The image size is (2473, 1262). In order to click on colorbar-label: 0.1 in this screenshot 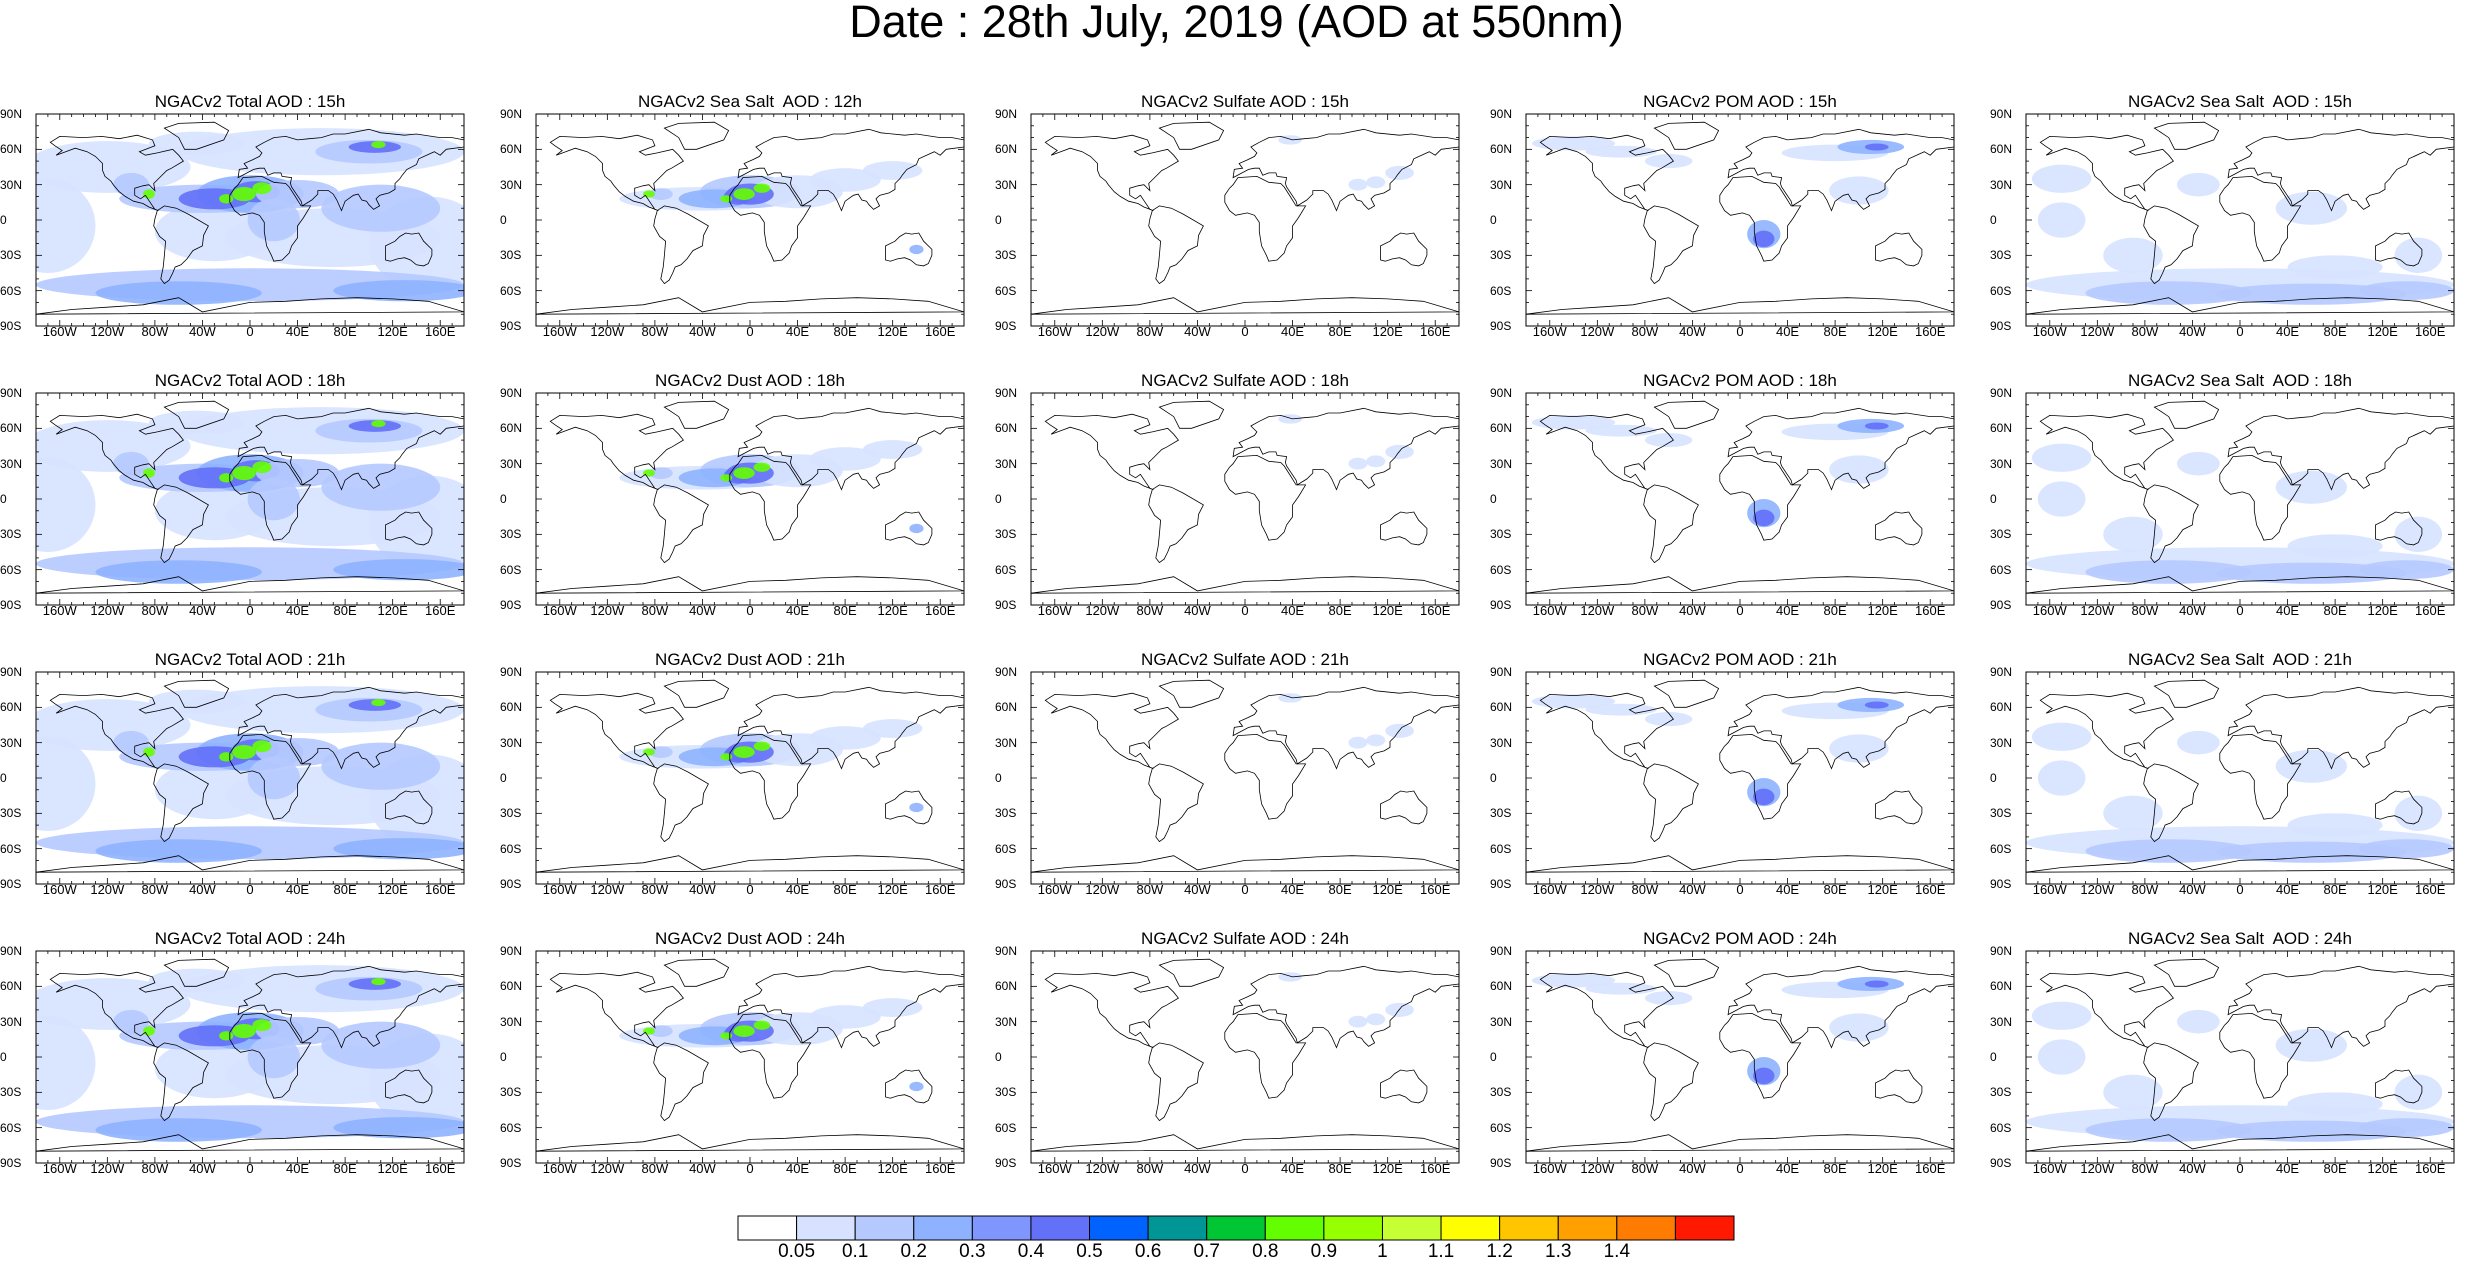, I will do `click(855, 1251)`.